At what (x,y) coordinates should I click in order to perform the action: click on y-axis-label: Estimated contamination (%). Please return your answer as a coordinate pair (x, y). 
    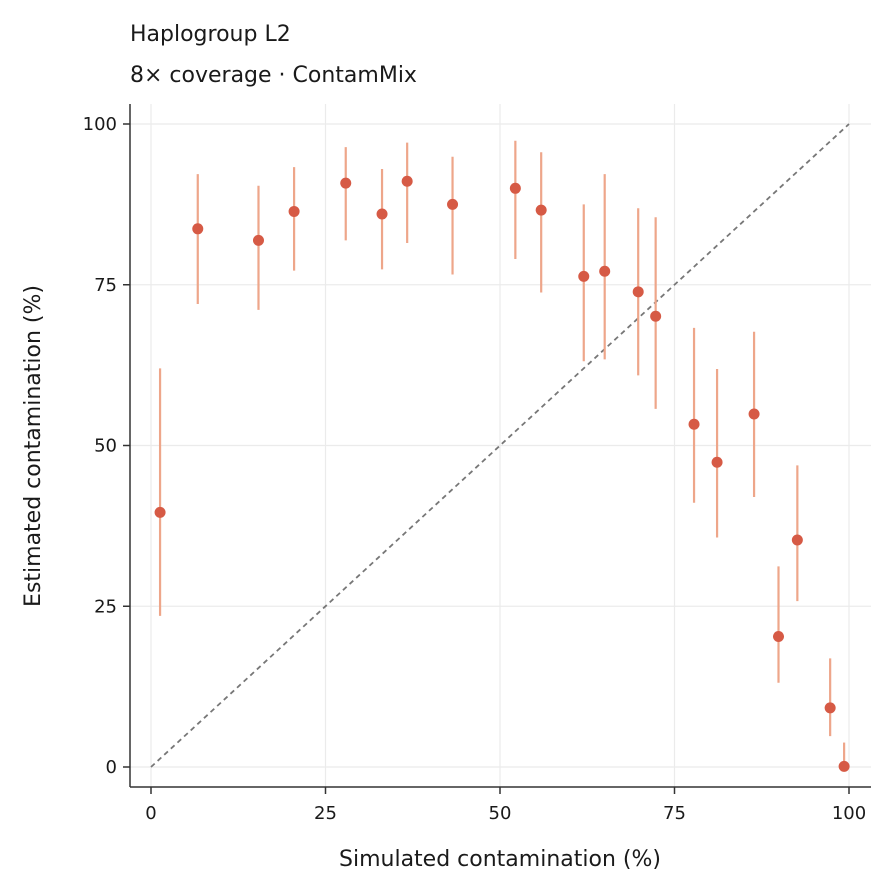
    Looking at the image, I should click on (33, 446).